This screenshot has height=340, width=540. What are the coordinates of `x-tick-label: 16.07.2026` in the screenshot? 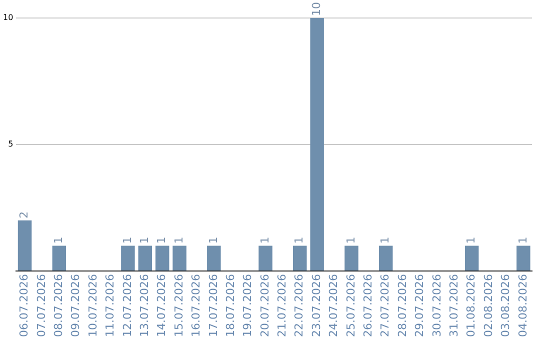 It's located at (196, 306).